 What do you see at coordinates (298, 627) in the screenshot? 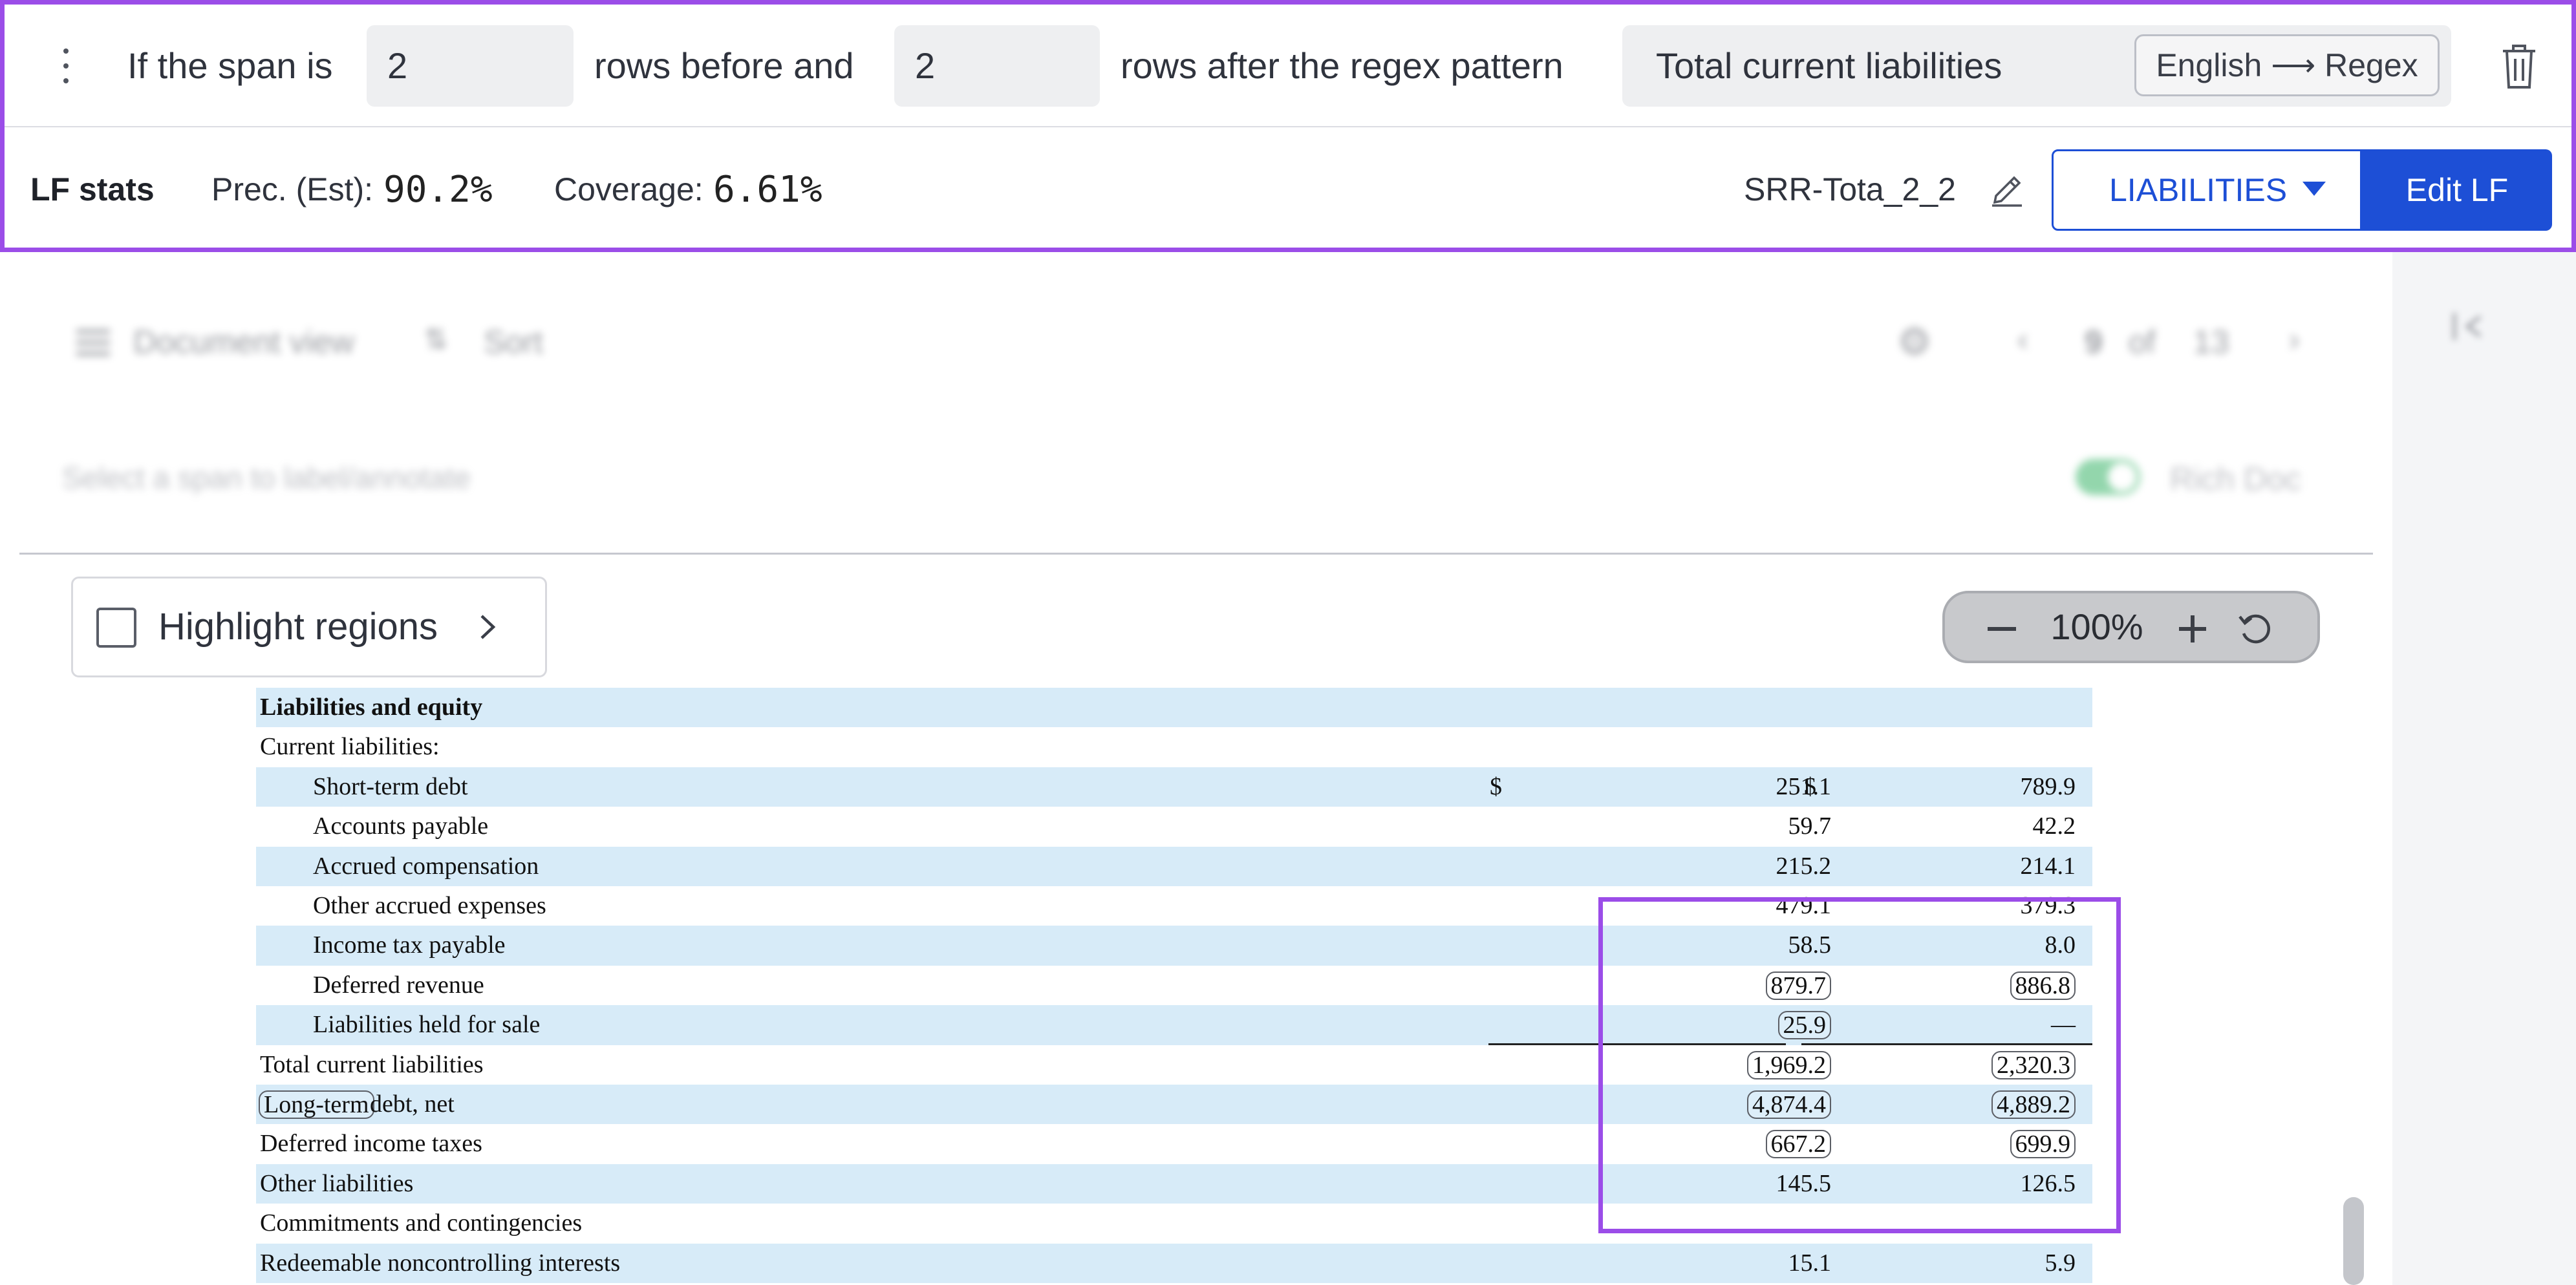
I see `highlight-regions-label: Highlight regions` at bounding box center [298, 627].